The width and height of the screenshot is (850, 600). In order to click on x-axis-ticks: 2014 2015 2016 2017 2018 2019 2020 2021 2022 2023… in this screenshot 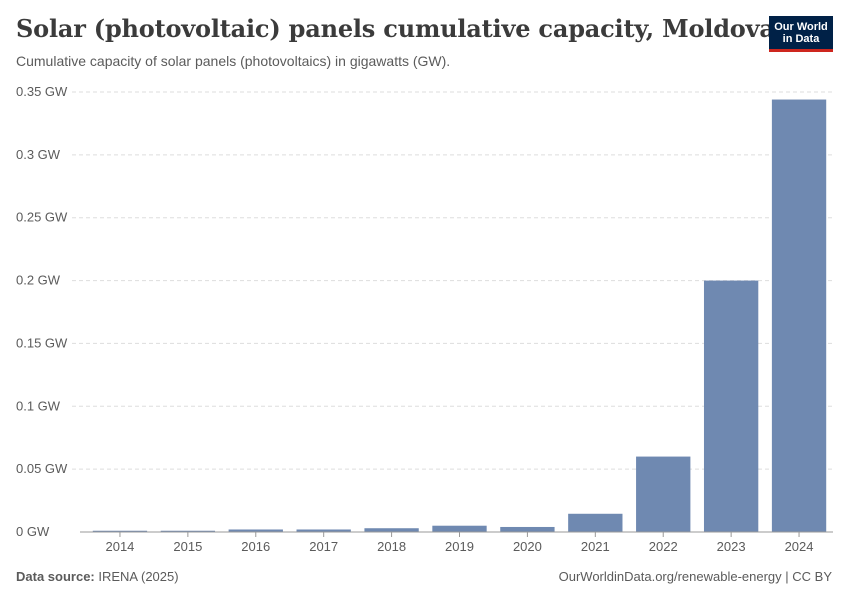, I will do `click(459, 546)`.